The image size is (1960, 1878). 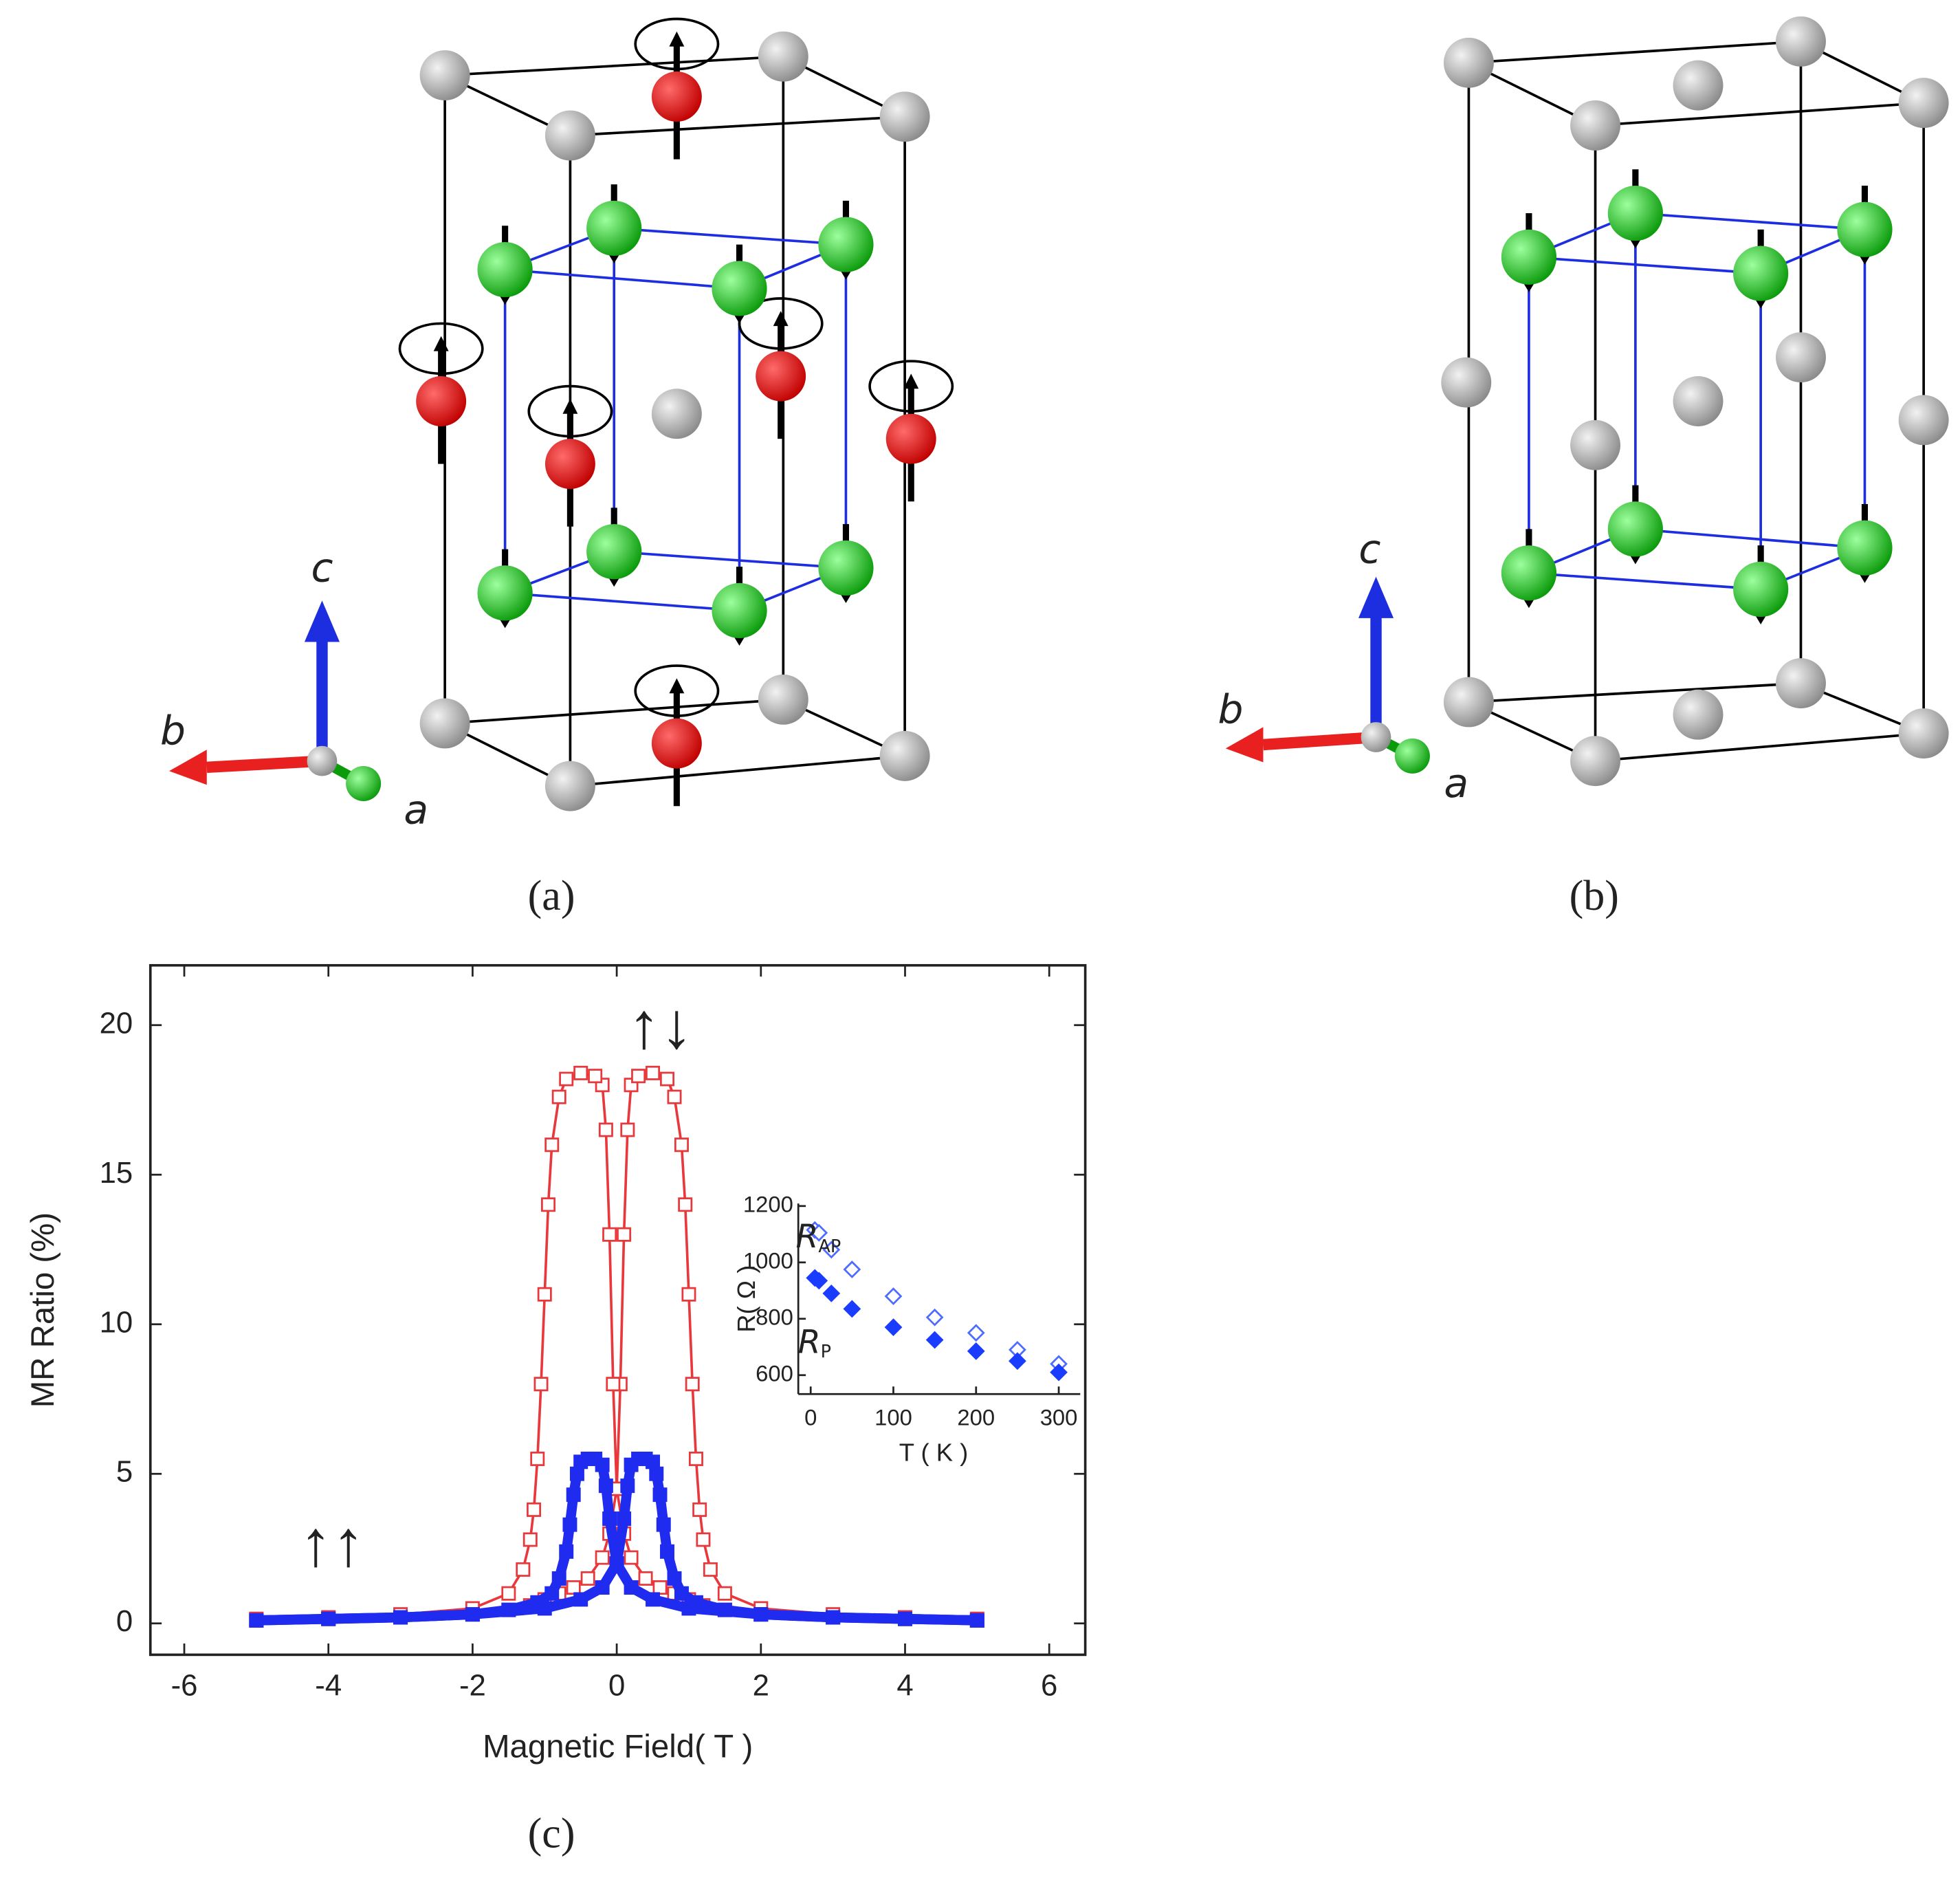 I want to click on annotation-sub: AP, so click(x=830, y=1246).